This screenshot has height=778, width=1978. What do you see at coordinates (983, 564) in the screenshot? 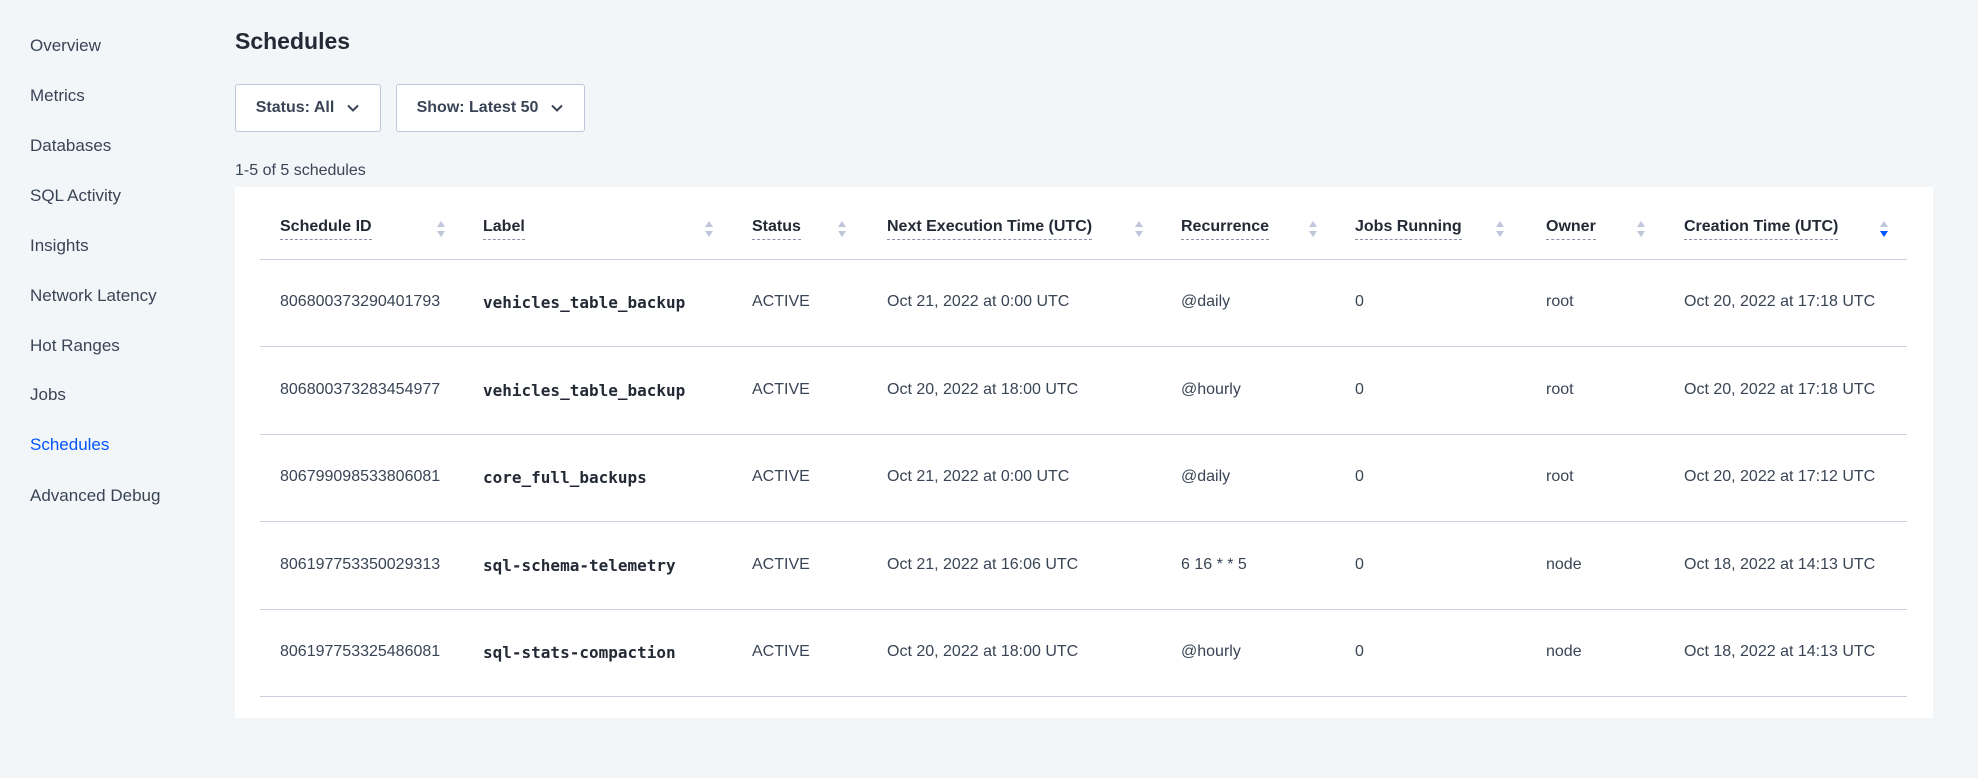
I see `cell-next-execution-time: Oct 21, 2022 at 16:06 UTC` at bounding box center [983, 564].